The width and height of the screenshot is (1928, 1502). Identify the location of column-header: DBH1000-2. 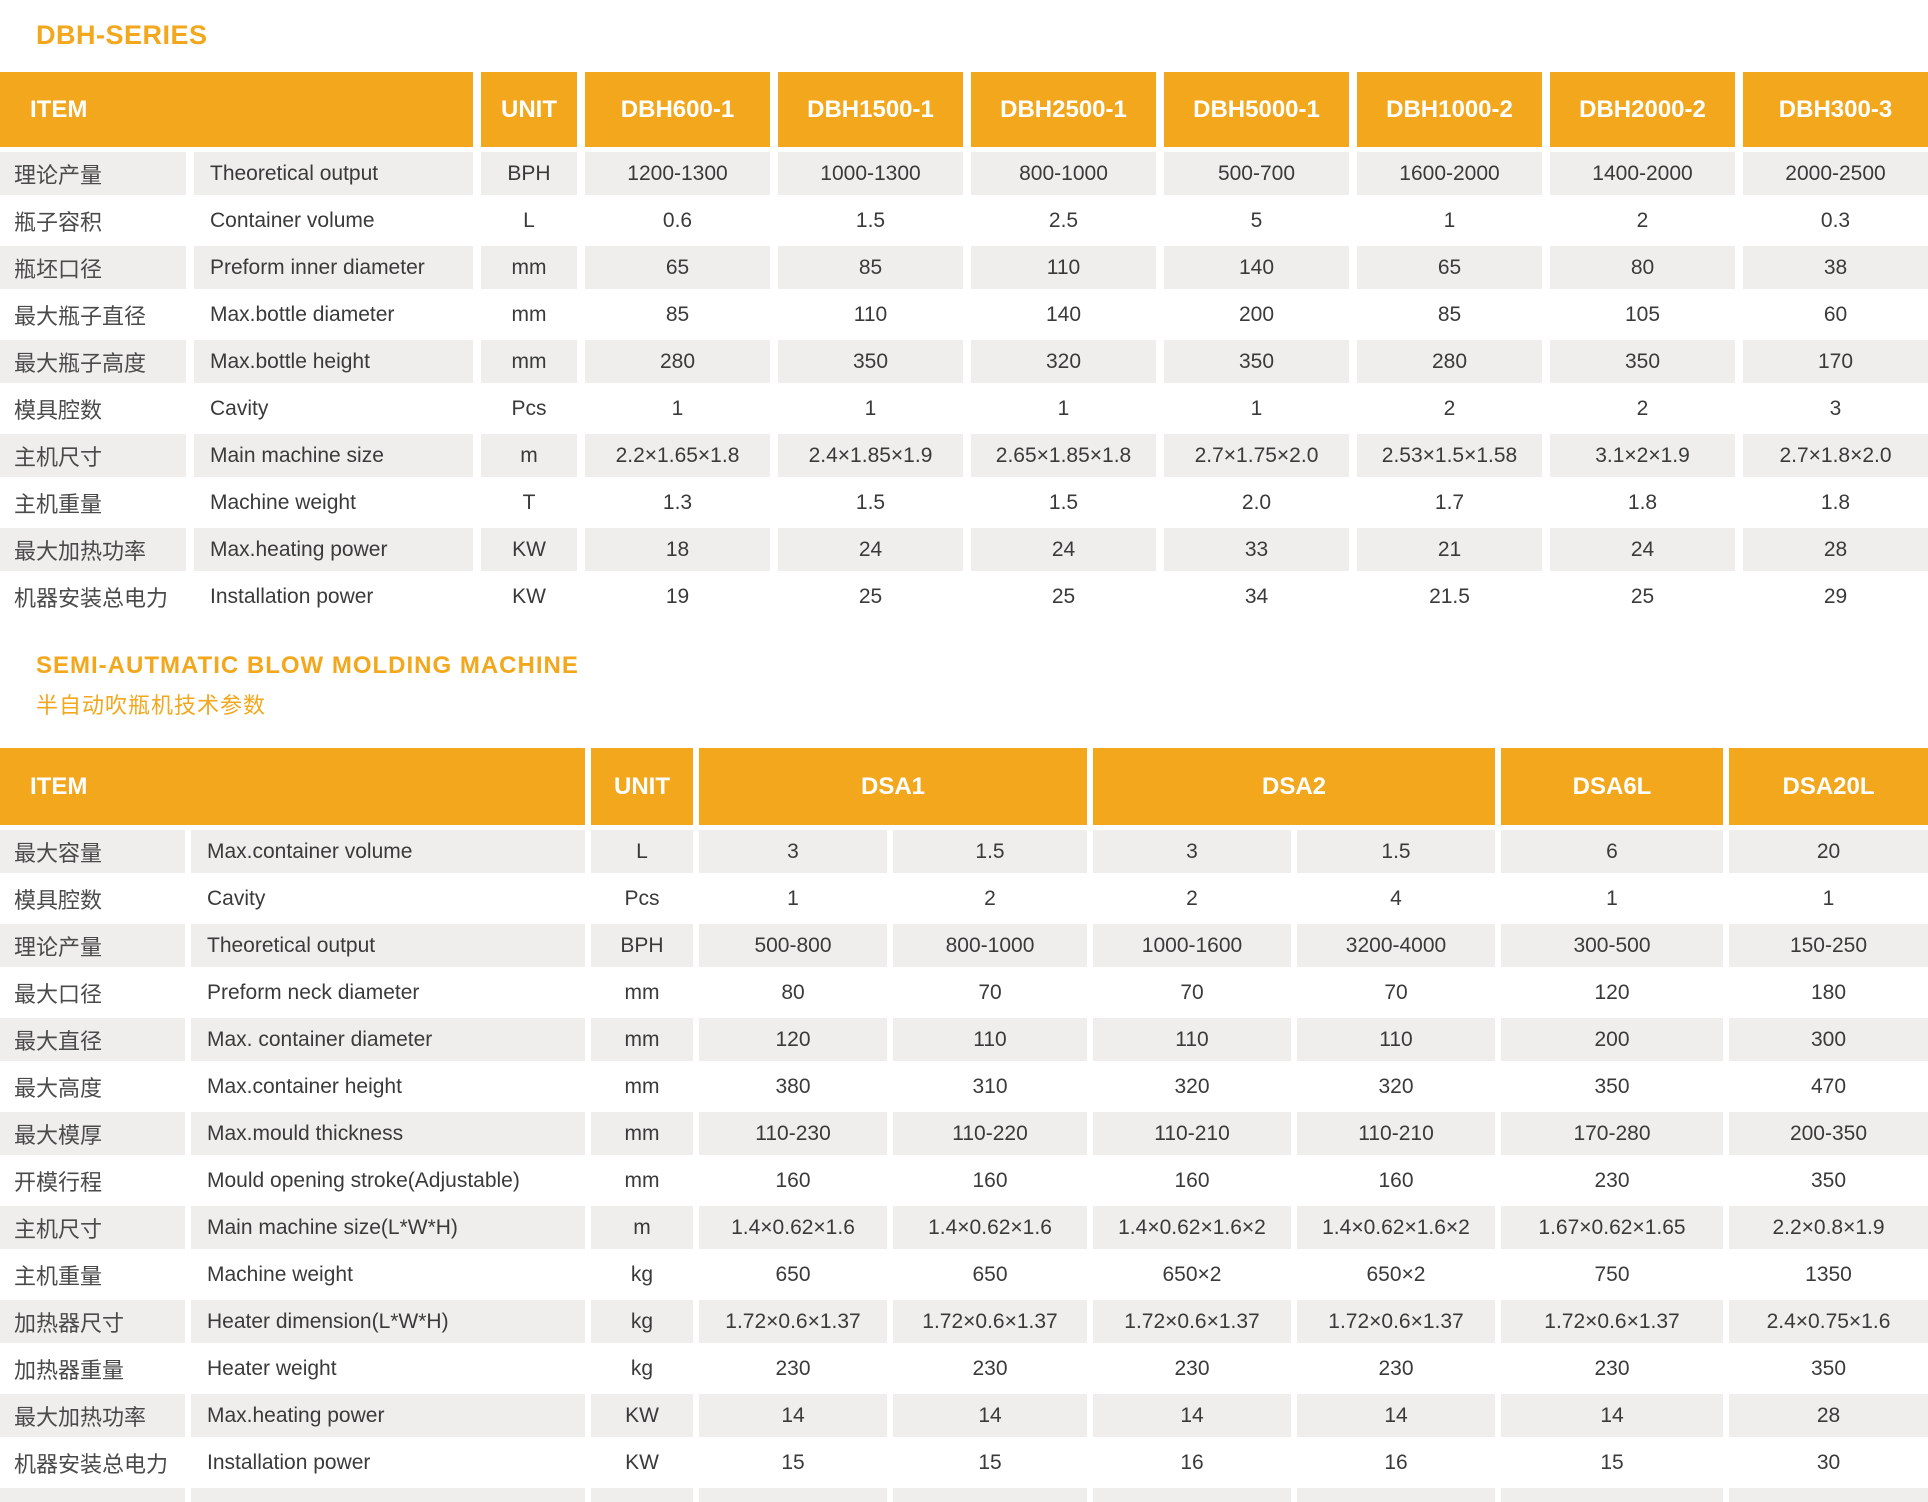
(1449, 111).